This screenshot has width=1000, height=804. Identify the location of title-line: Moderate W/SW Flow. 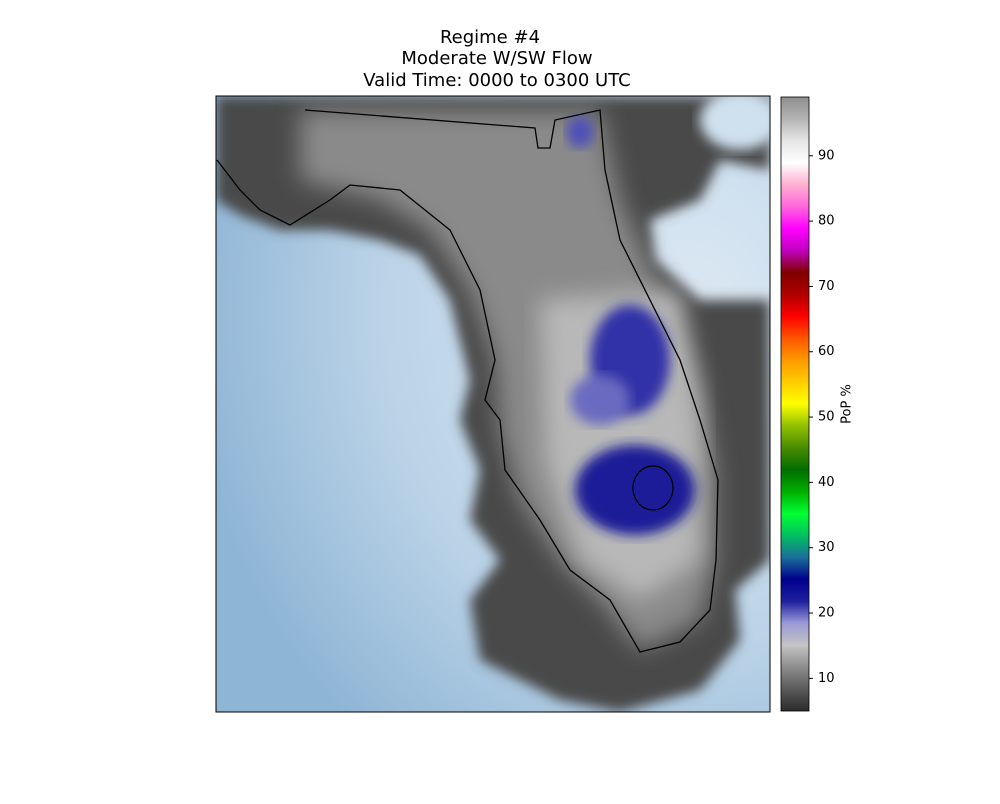
(496, 58).